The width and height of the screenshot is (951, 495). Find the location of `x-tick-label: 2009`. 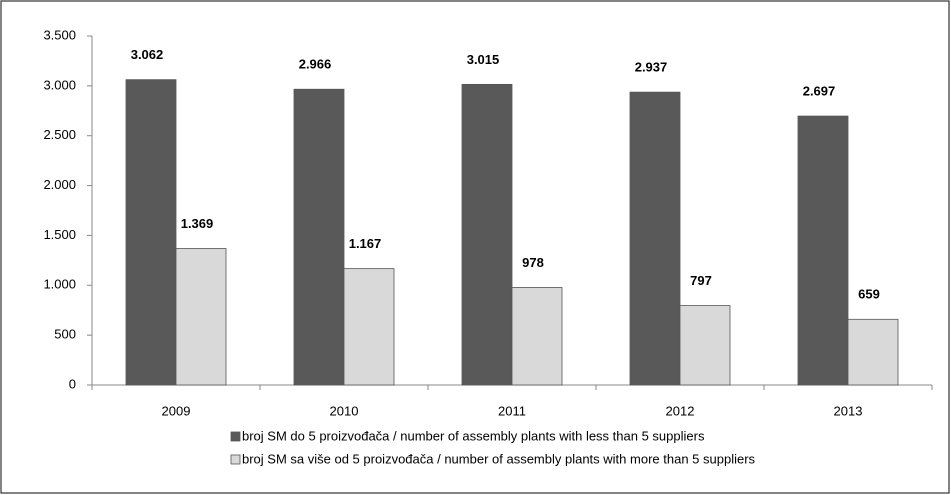

x-tick-label: 2009 is located at coordinates (176, 410).